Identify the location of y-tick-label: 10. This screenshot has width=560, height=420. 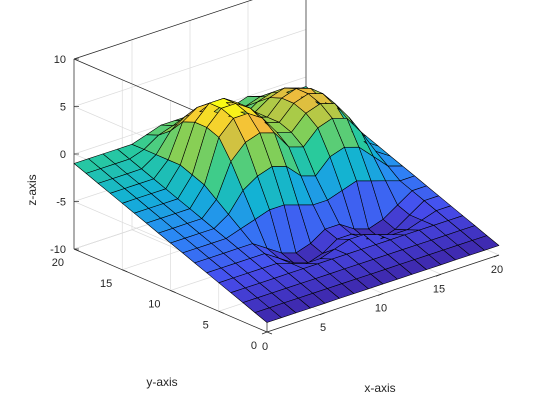
(154, 305).